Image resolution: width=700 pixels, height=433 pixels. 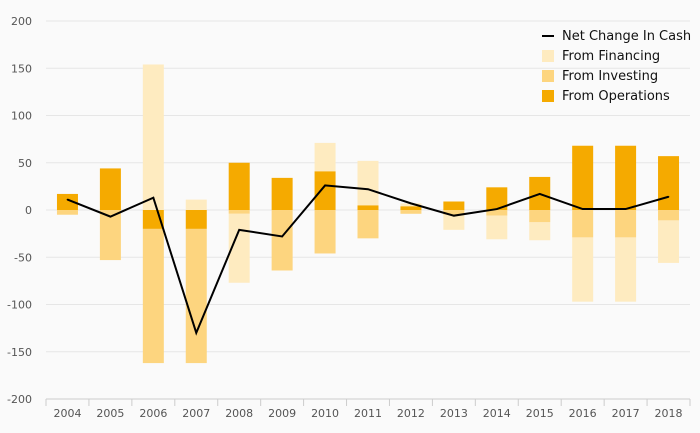 I want to click on legend-item-investing: From Investing, so click(x=616, y=76).